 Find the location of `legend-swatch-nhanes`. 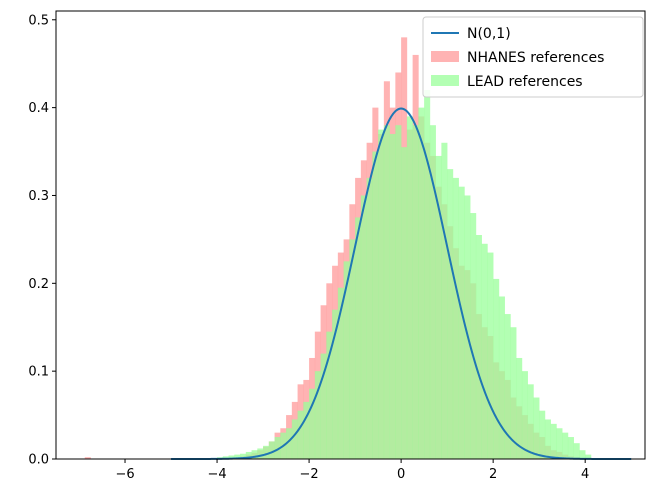

legend-swatch-nhanes is located at coordinates (445, 56).